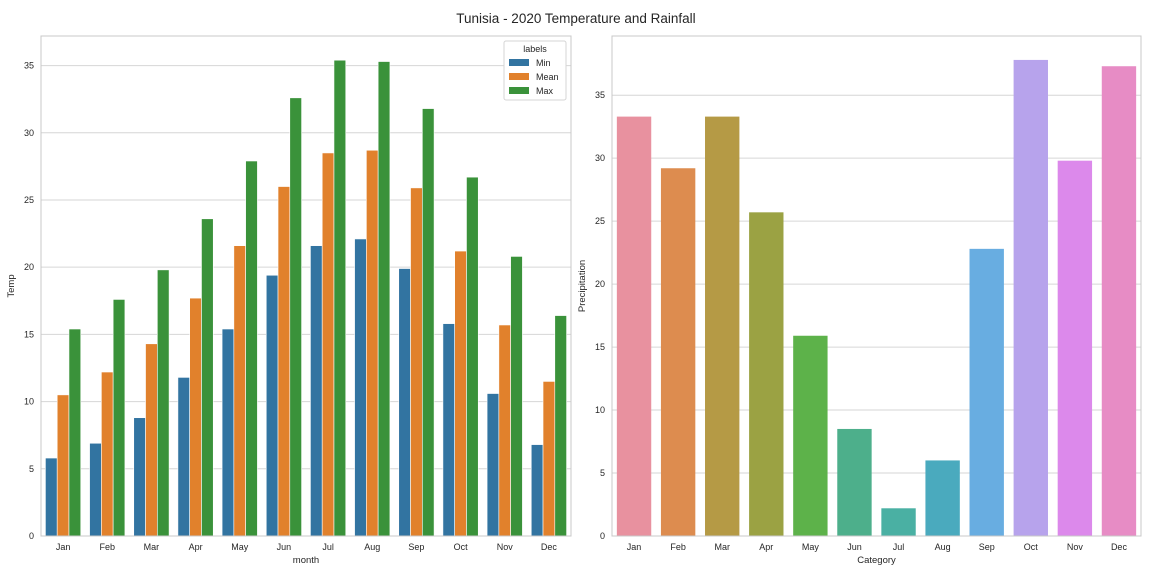 The width and height of the screenshot is (1152, 581). I want to click on bar-min-oct, so click(448, 430).